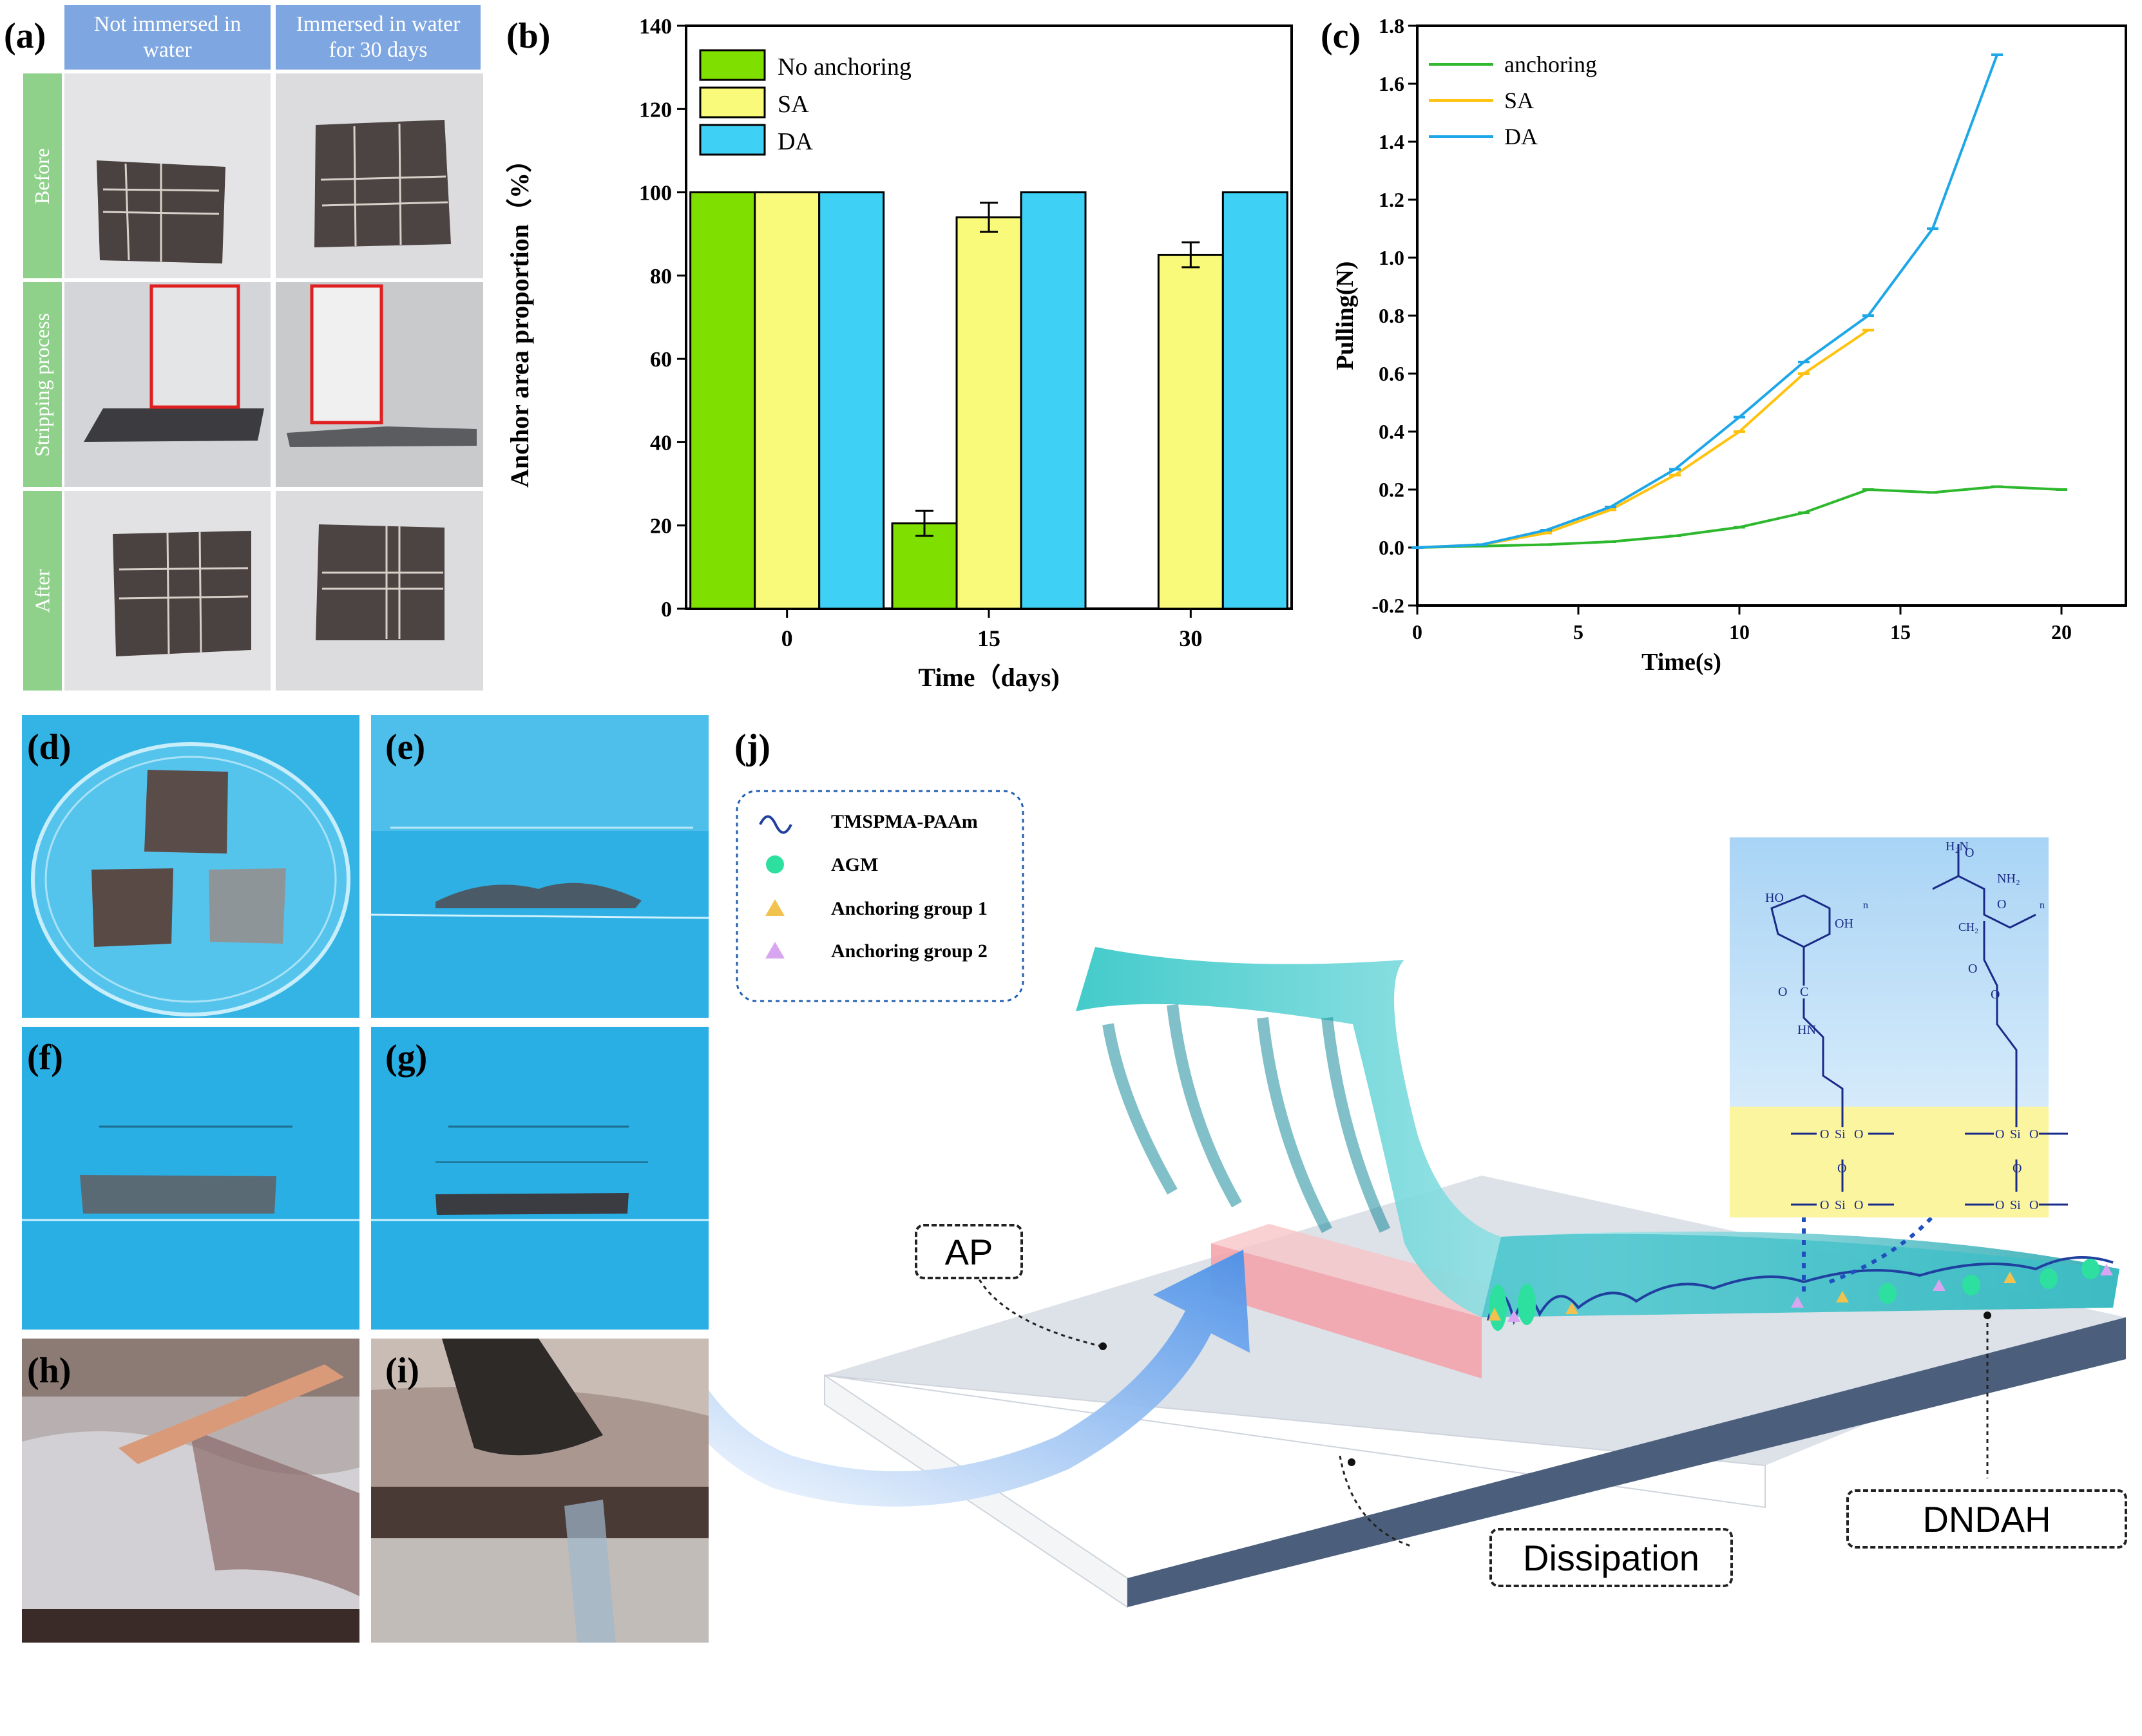 This screenshot has width=2142, height=1736. Describe the element at coordinates (1578, 632) in the screenshot. I see `x-tick-label: 5` at that location.